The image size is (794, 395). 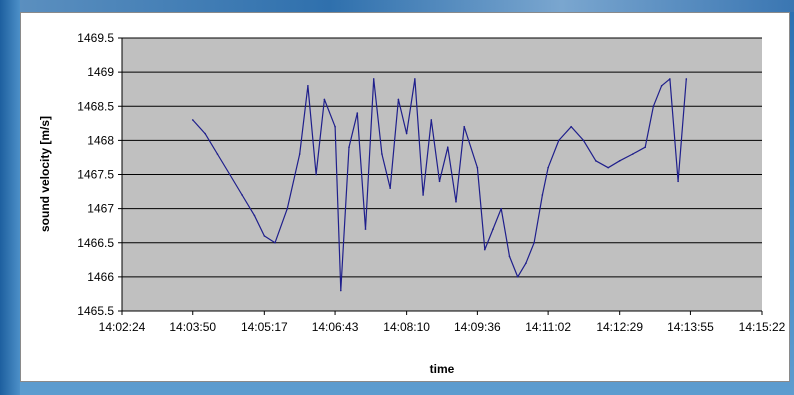 I want to click on y-tick-label: 1468, so click(x=100, y=140).